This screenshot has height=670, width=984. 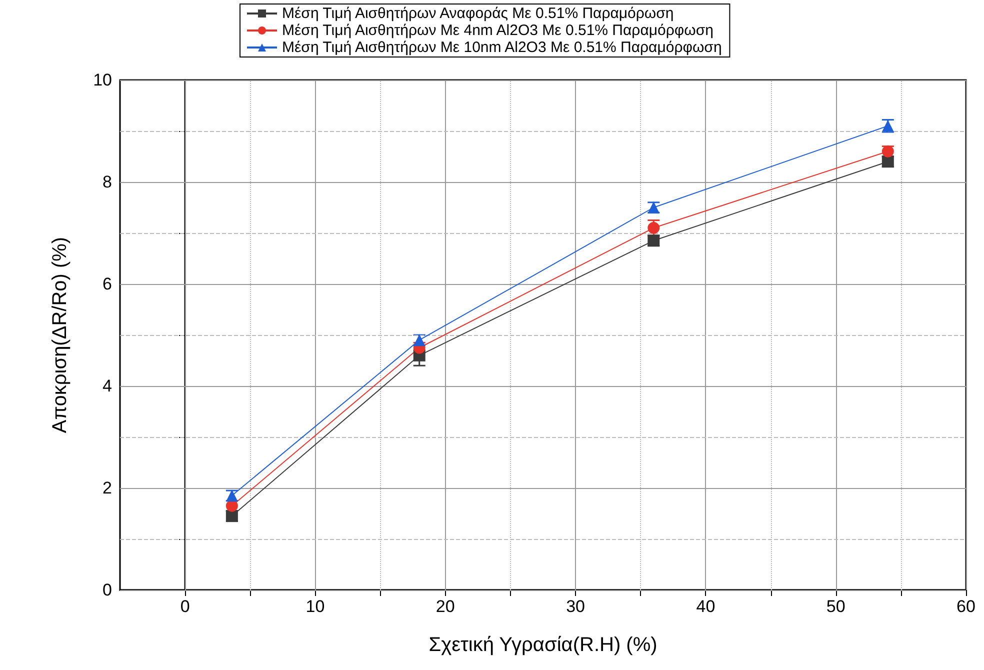 What do you see at coordinates (107, 590) in the screenshot?
I see `y-tick-label: 0` at bounding box center [107, 590].